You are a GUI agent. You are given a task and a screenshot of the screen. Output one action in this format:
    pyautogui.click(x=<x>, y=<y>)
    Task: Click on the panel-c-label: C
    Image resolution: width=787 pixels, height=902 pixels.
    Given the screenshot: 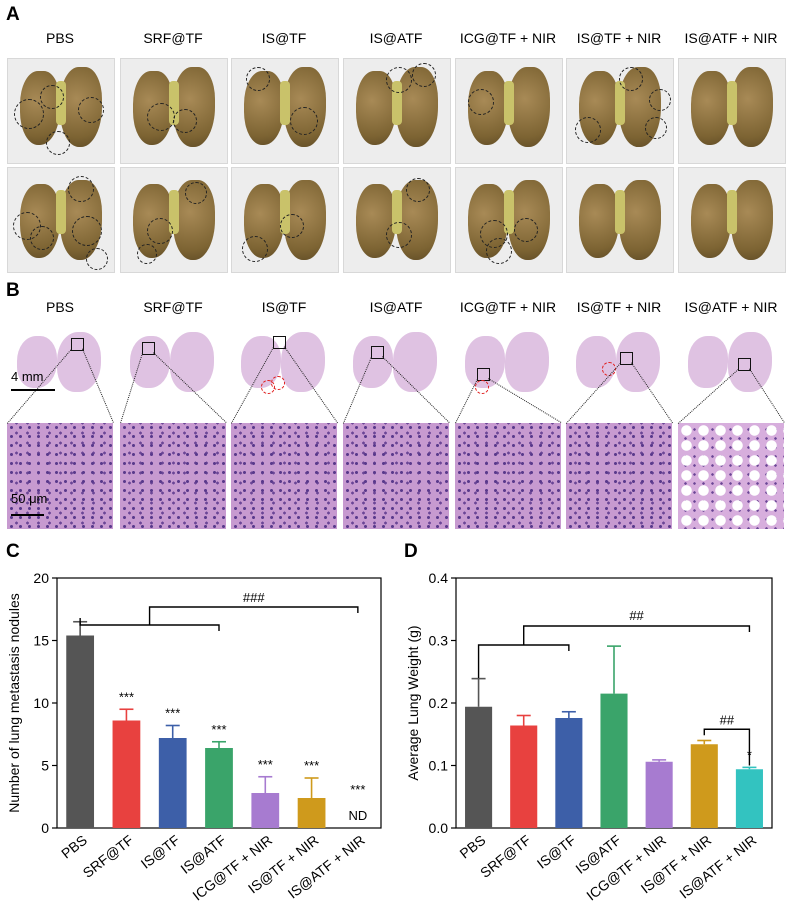 What is the action you would take?
    pyautogui.click(x=13, y=551)
    